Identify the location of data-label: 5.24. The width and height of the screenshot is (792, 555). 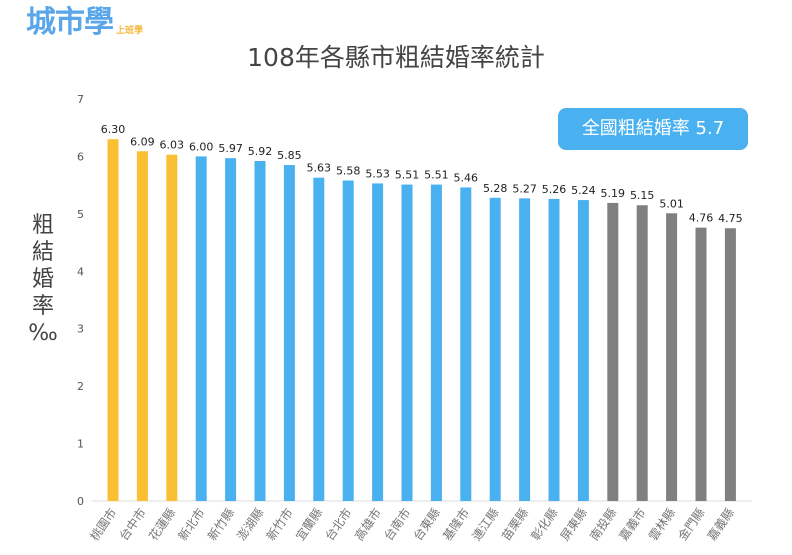
(583, 190).